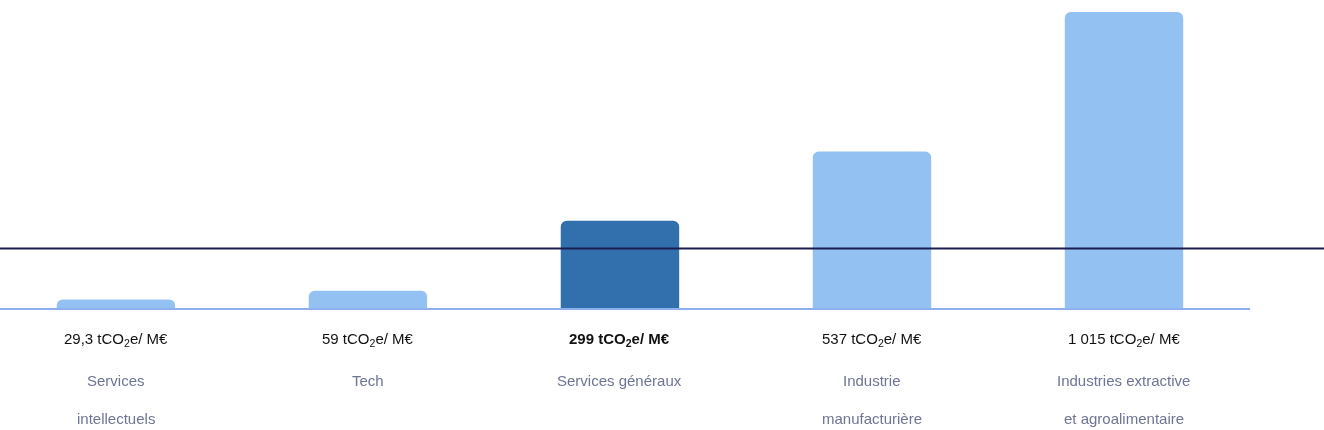 Image resolution: width=1324 pixels, height=430 pixels. I want to click on category-label: Services intellectuels, so click(116, 399).